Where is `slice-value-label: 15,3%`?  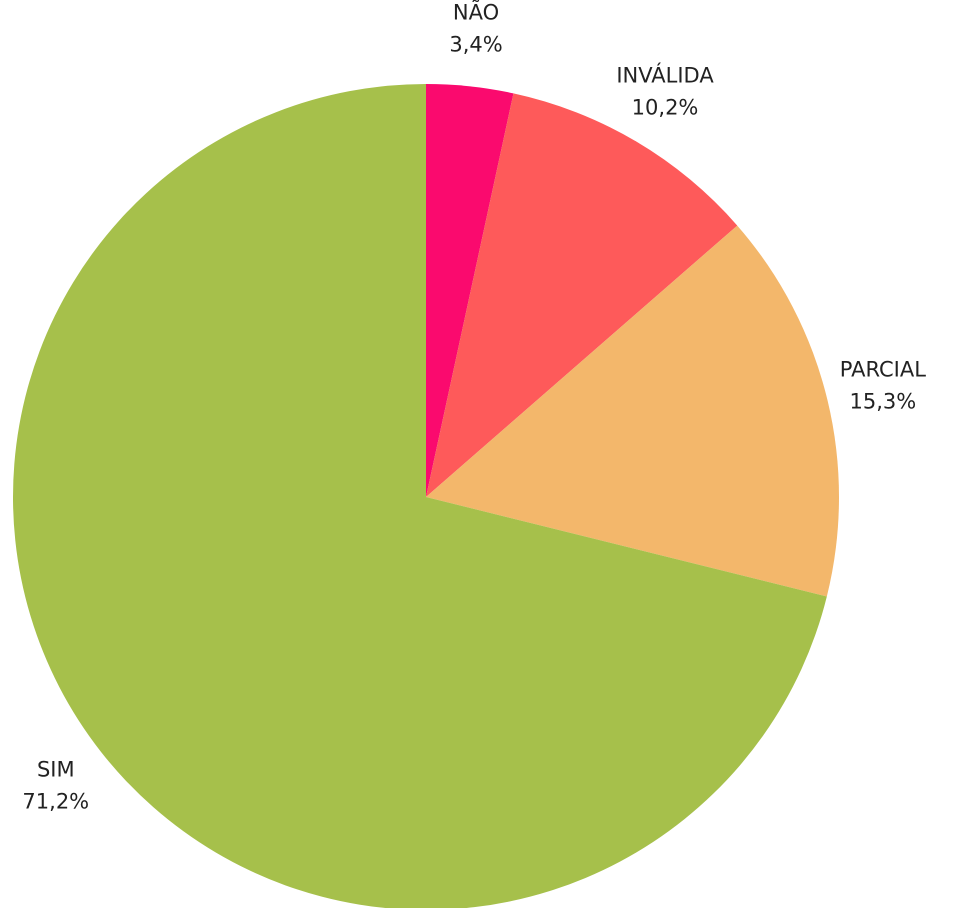
slice-value-label: 15,3% is located at coordinates (883, 402).